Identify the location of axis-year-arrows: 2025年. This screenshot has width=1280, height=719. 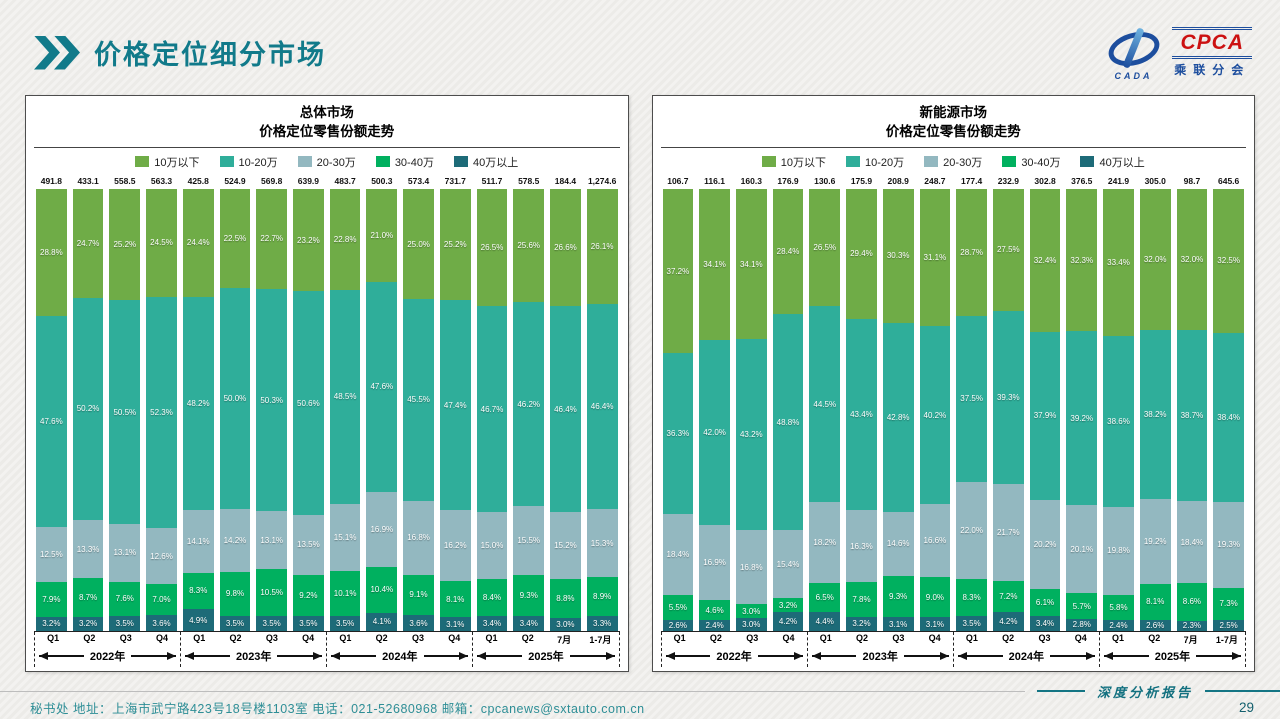
(1172, 656).